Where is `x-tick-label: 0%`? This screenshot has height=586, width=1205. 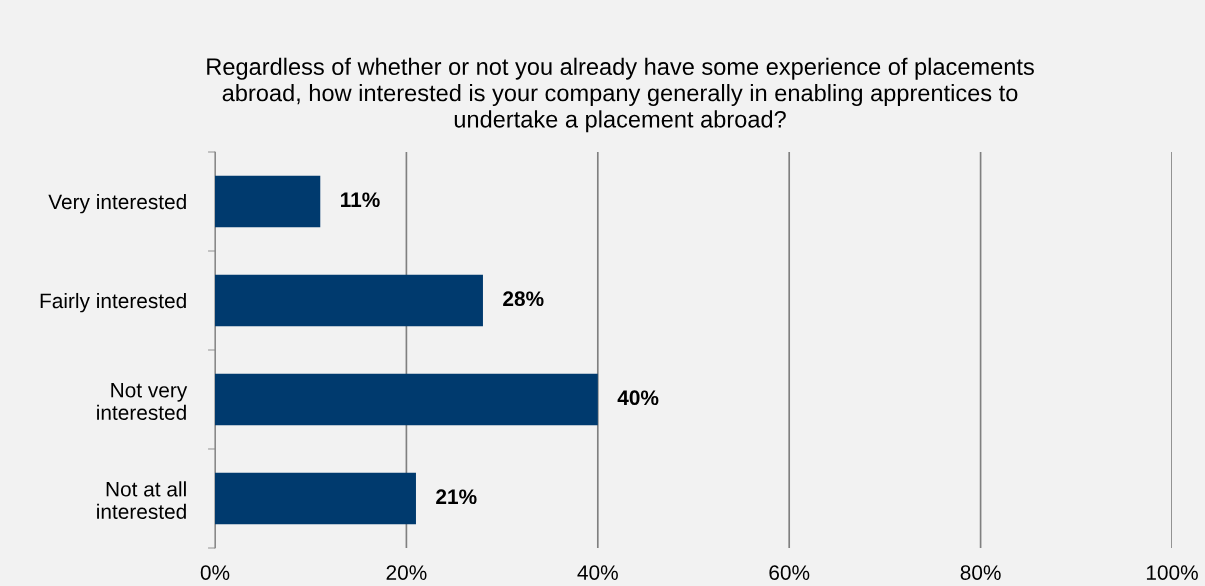 x-tick-label: 0% is located at coordinates (215, 572).